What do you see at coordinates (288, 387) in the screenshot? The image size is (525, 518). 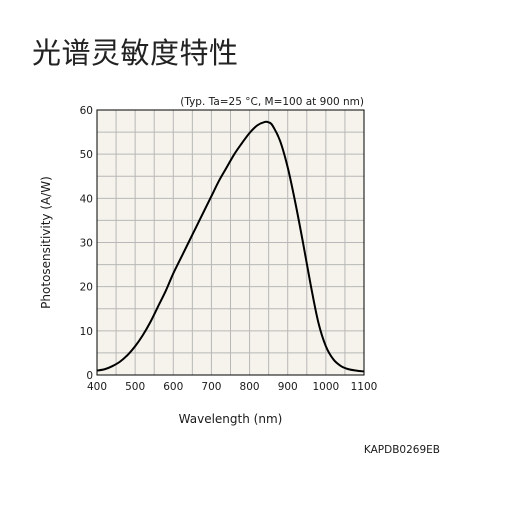 I see `x-tick-label: 900` at bounding box center [288, 387].